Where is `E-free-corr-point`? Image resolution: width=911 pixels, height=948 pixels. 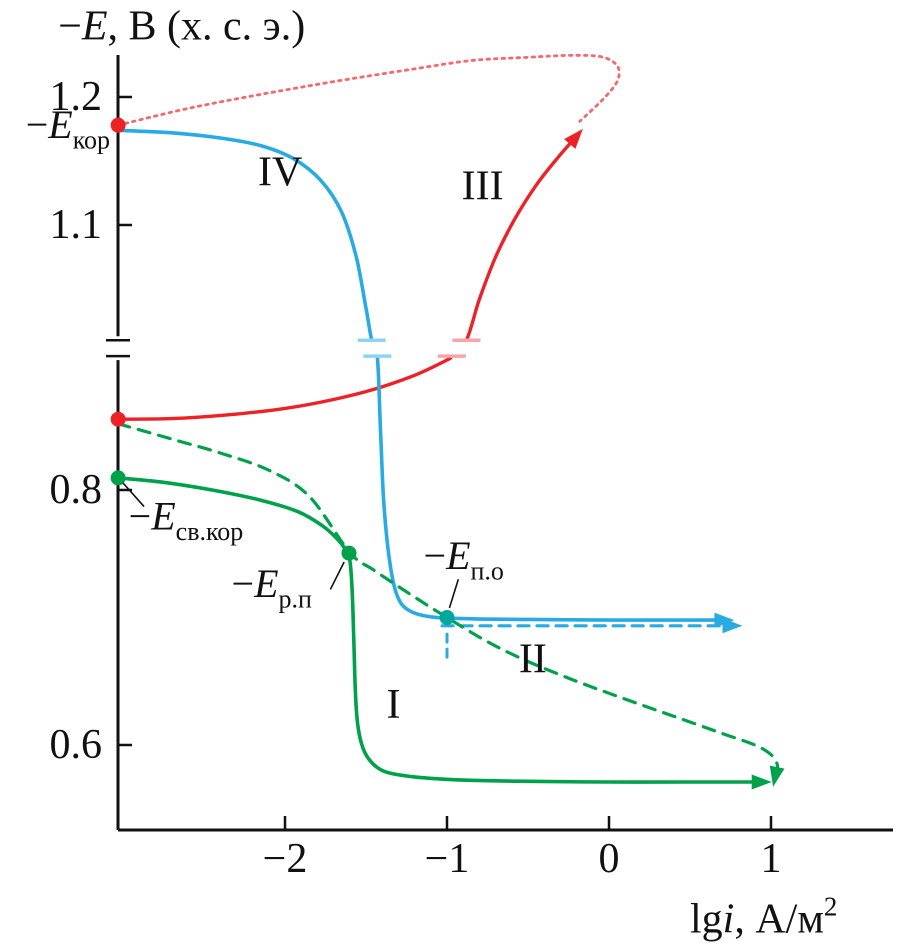
E-free-corr-point is located at coordinates (118, 478).